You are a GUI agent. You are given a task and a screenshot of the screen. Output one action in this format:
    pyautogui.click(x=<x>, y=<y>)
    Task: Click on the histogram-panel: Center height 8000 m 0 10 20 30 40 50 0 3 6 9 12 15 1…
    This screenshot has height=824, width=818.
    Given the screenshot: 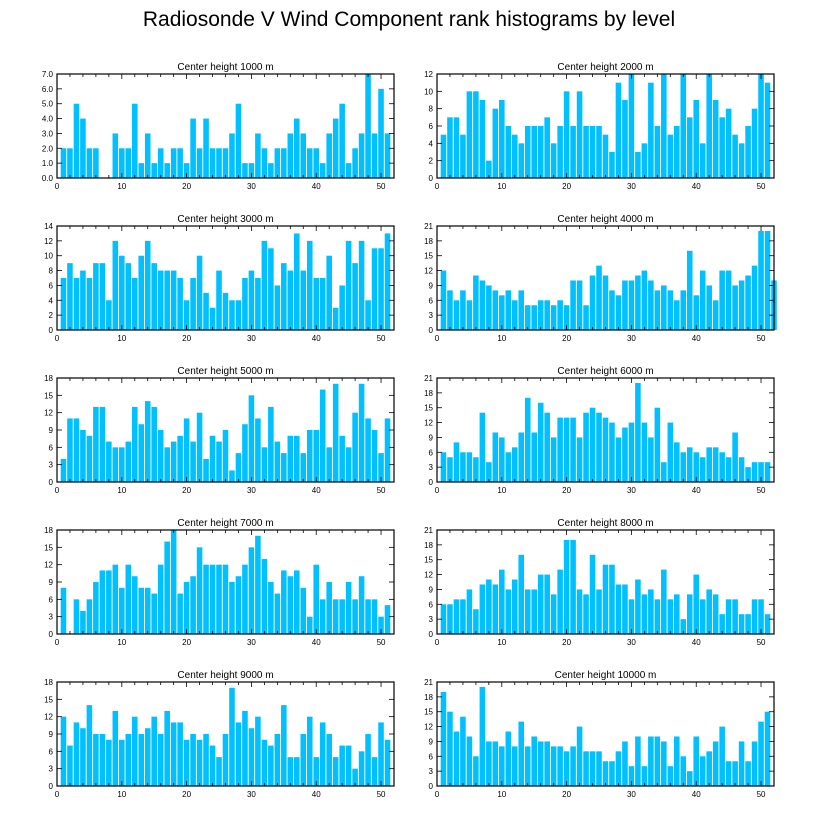 What is the action you would take?
    pyautogui.click(x=599, y=582)
    